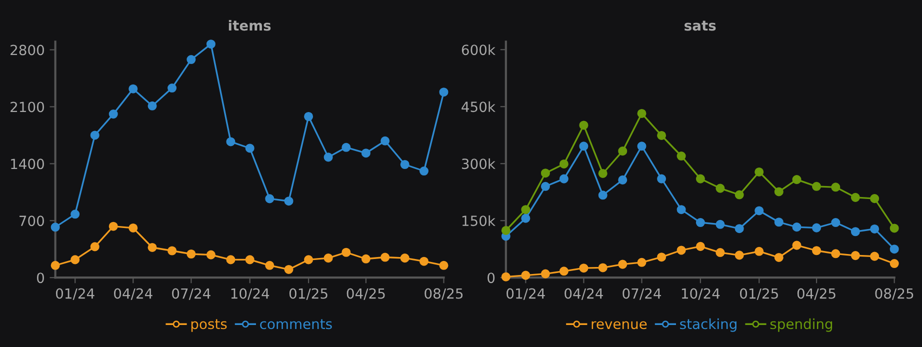  I want to click on y-tick-label: 600k, so click(479, 50).